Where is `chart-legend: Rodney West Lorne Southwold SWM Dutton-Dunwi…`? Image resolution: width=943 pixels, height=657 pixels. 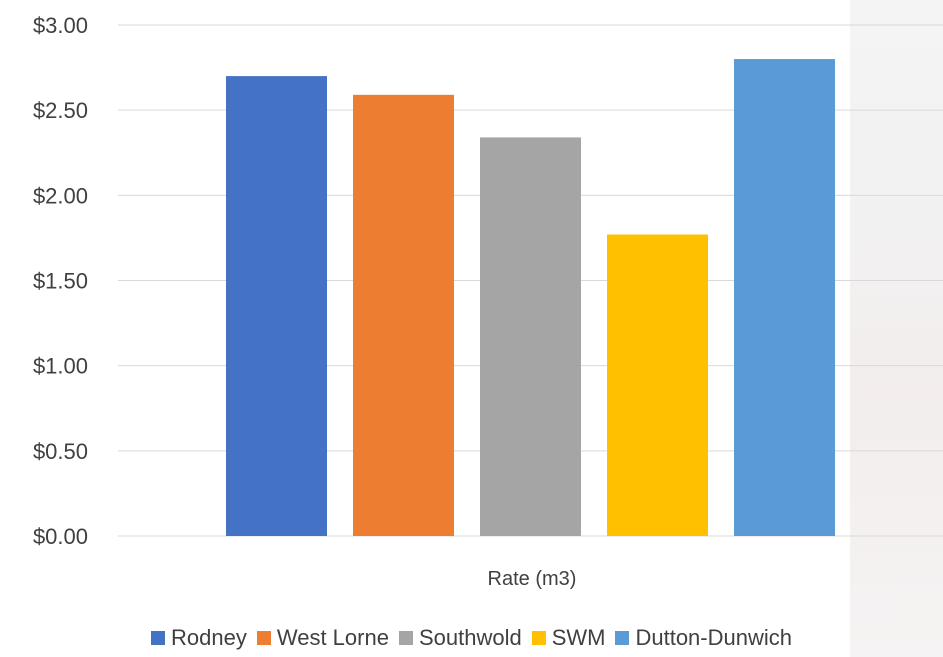
chart-legend: Rodney West Lorne Southwold SWM Dutton-Dunwi… is located at coordinates (471, 638).